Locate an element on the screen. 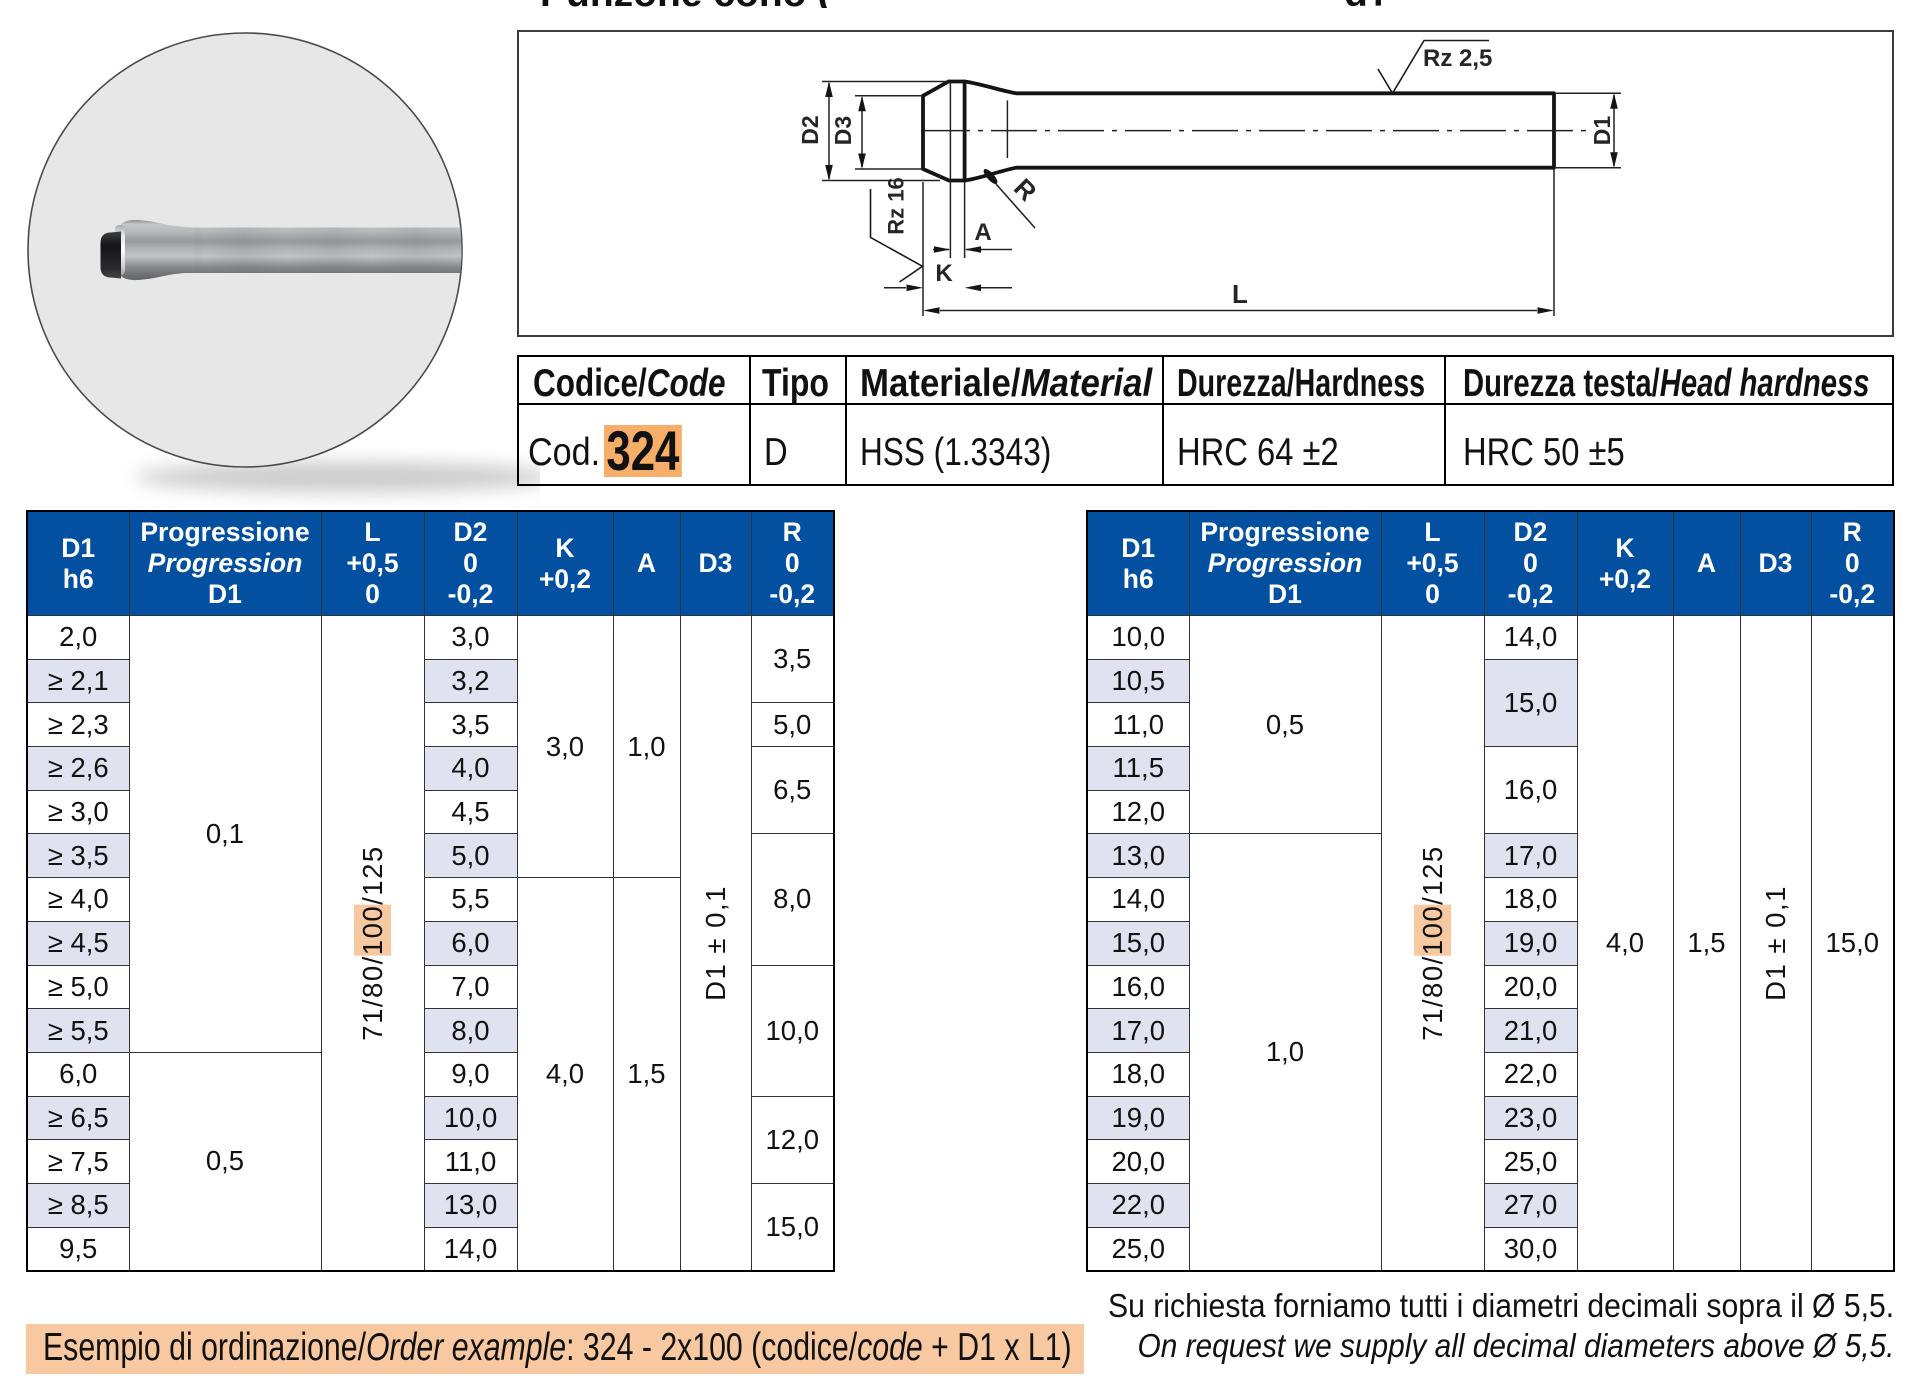  svg-text: R is located at coordinates (1025, 189).